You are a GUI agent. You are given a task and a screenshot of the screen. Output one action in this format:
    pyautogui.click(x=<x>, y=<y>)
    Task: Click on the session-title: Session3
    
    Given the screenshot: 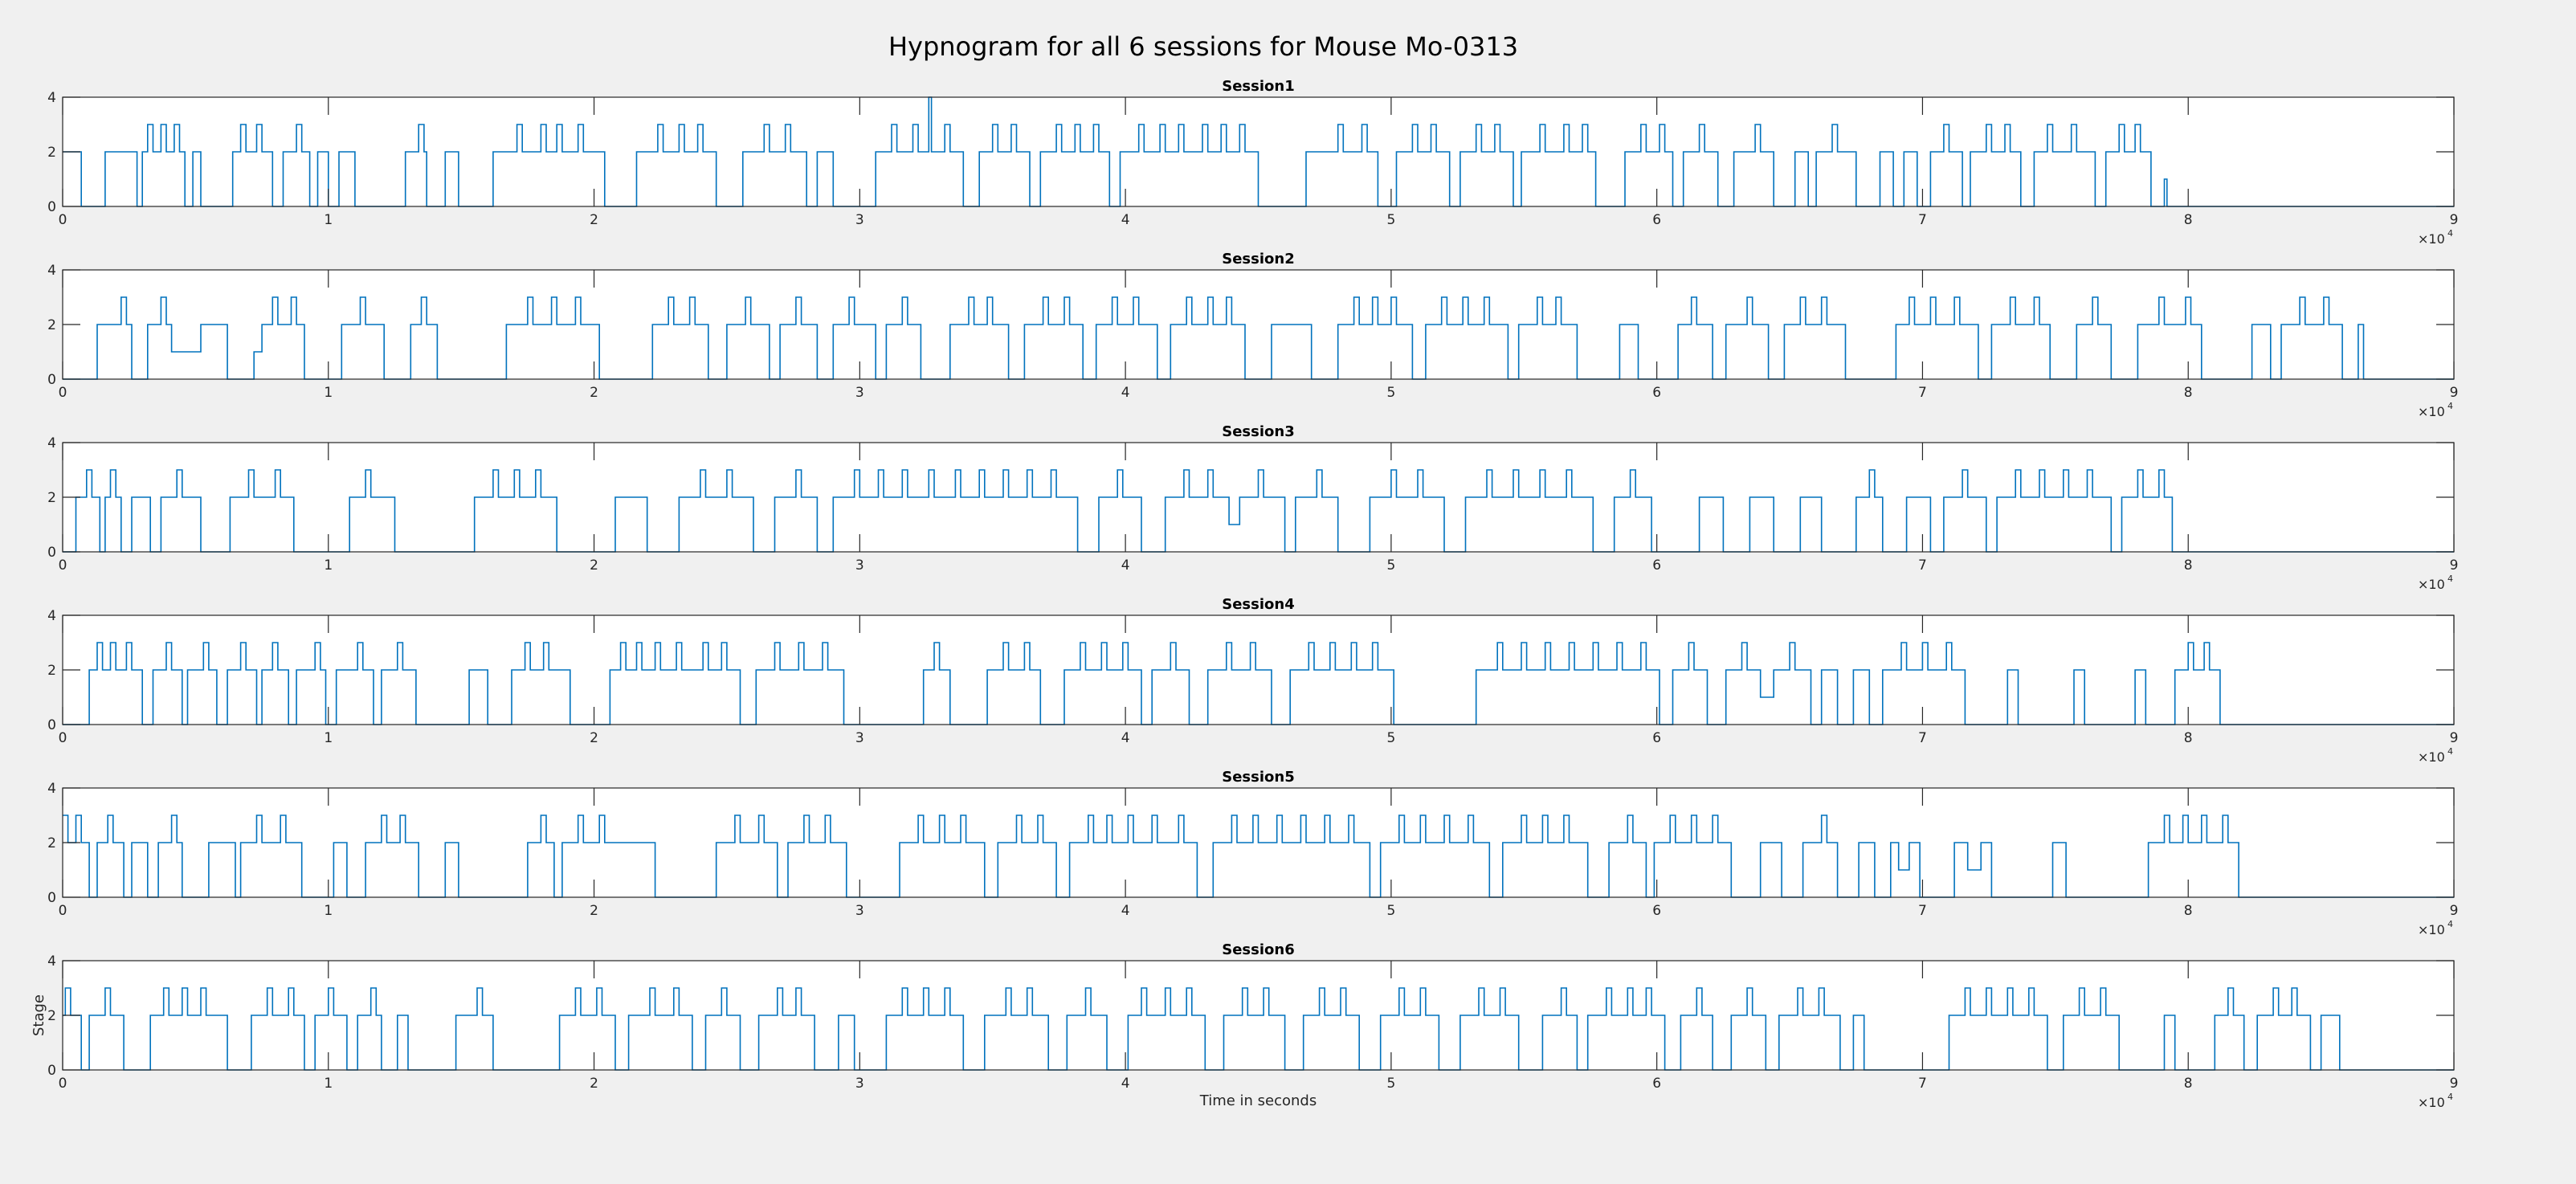 What is the action you would take?
    pyautogui.click(x=1258, y=431)
    